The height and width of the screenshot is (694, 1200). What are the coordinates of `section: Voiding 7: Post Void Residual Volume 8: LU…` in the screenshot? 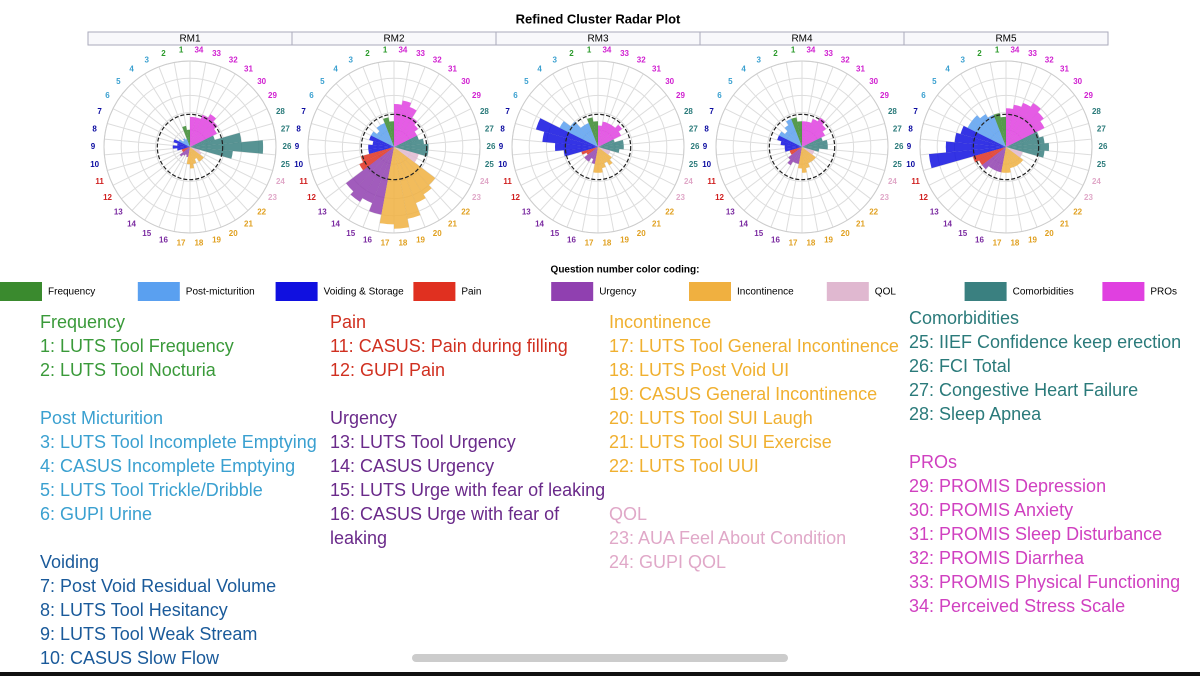 It's located at (185, 610).